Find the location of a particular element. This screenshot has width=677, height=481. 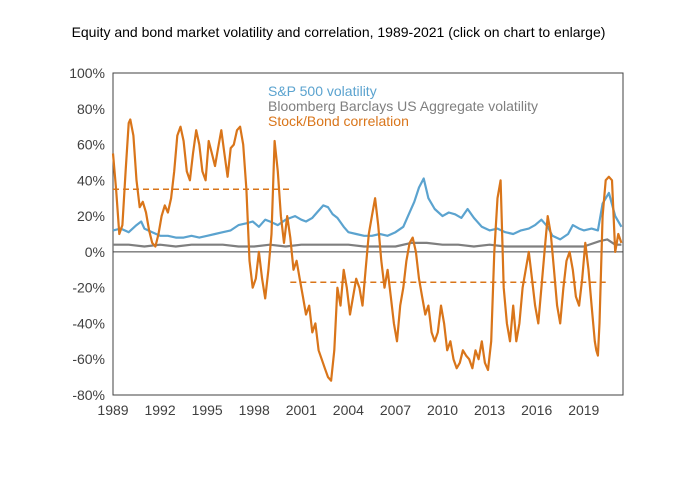

y-tick-label: -40% is located at coordinates (88, 323).